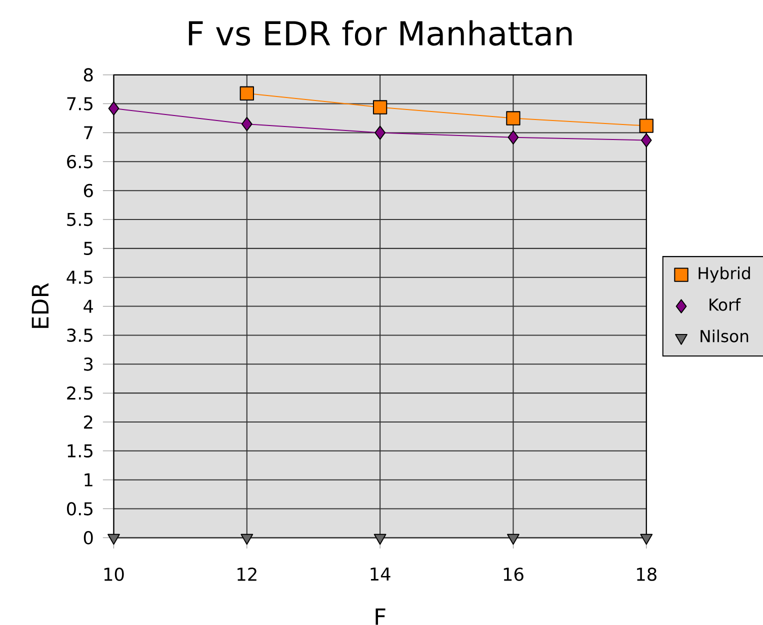 Image resolution: width=763 pixels, height=625 pixels. Describe the element at coordinates (646, 575) in the screenshot. I see `x-tick-label: 18` at that location.